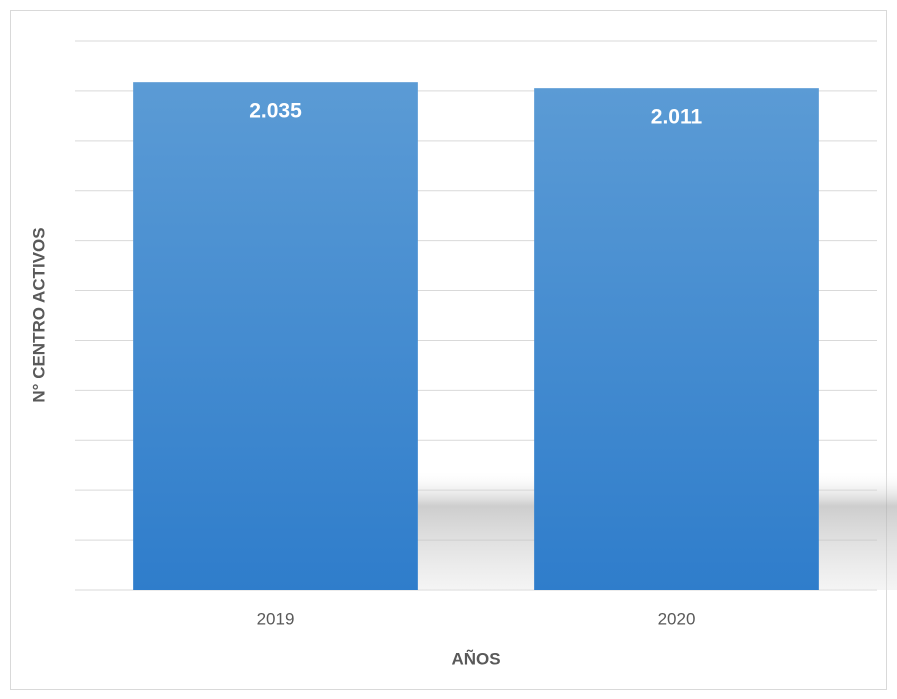 This screenshot has height=699, width=897. I want to click on x-tick-label: 2019, so click(276, 618).